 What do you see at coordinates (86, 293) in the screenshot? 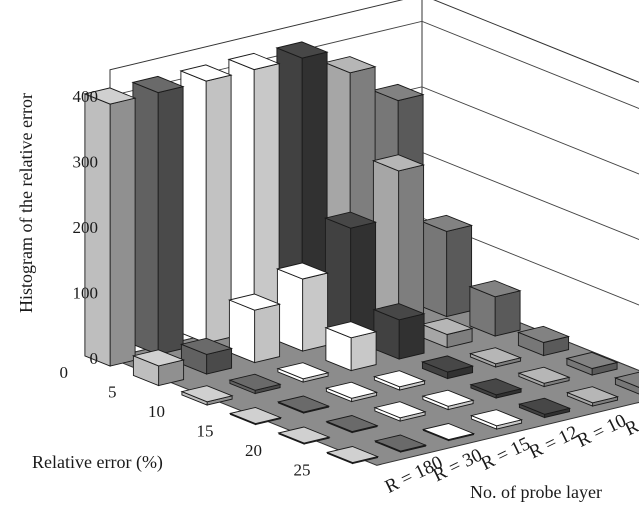
I see `z-tick-label: 100` at bounding box center [86, 293].